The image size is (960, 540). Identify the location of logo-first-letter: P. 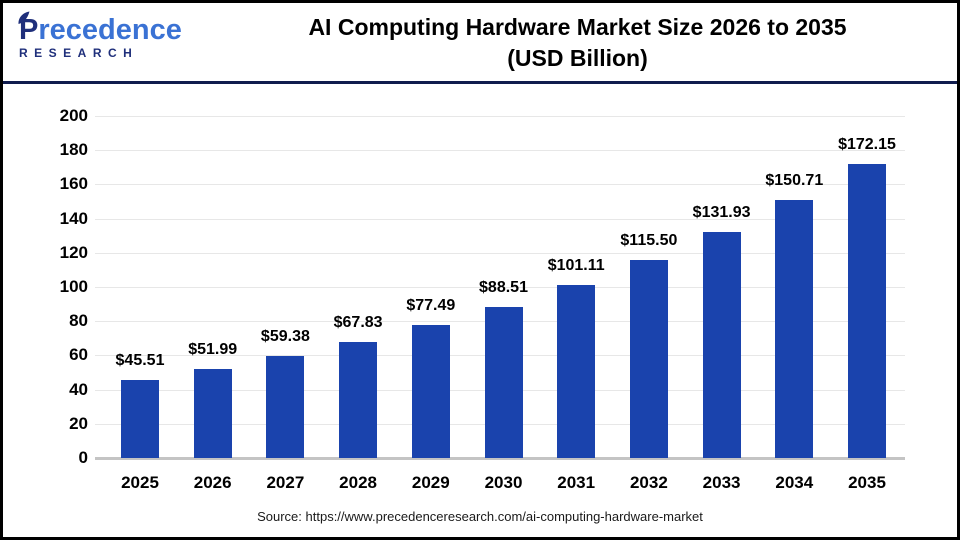
(29, 30).